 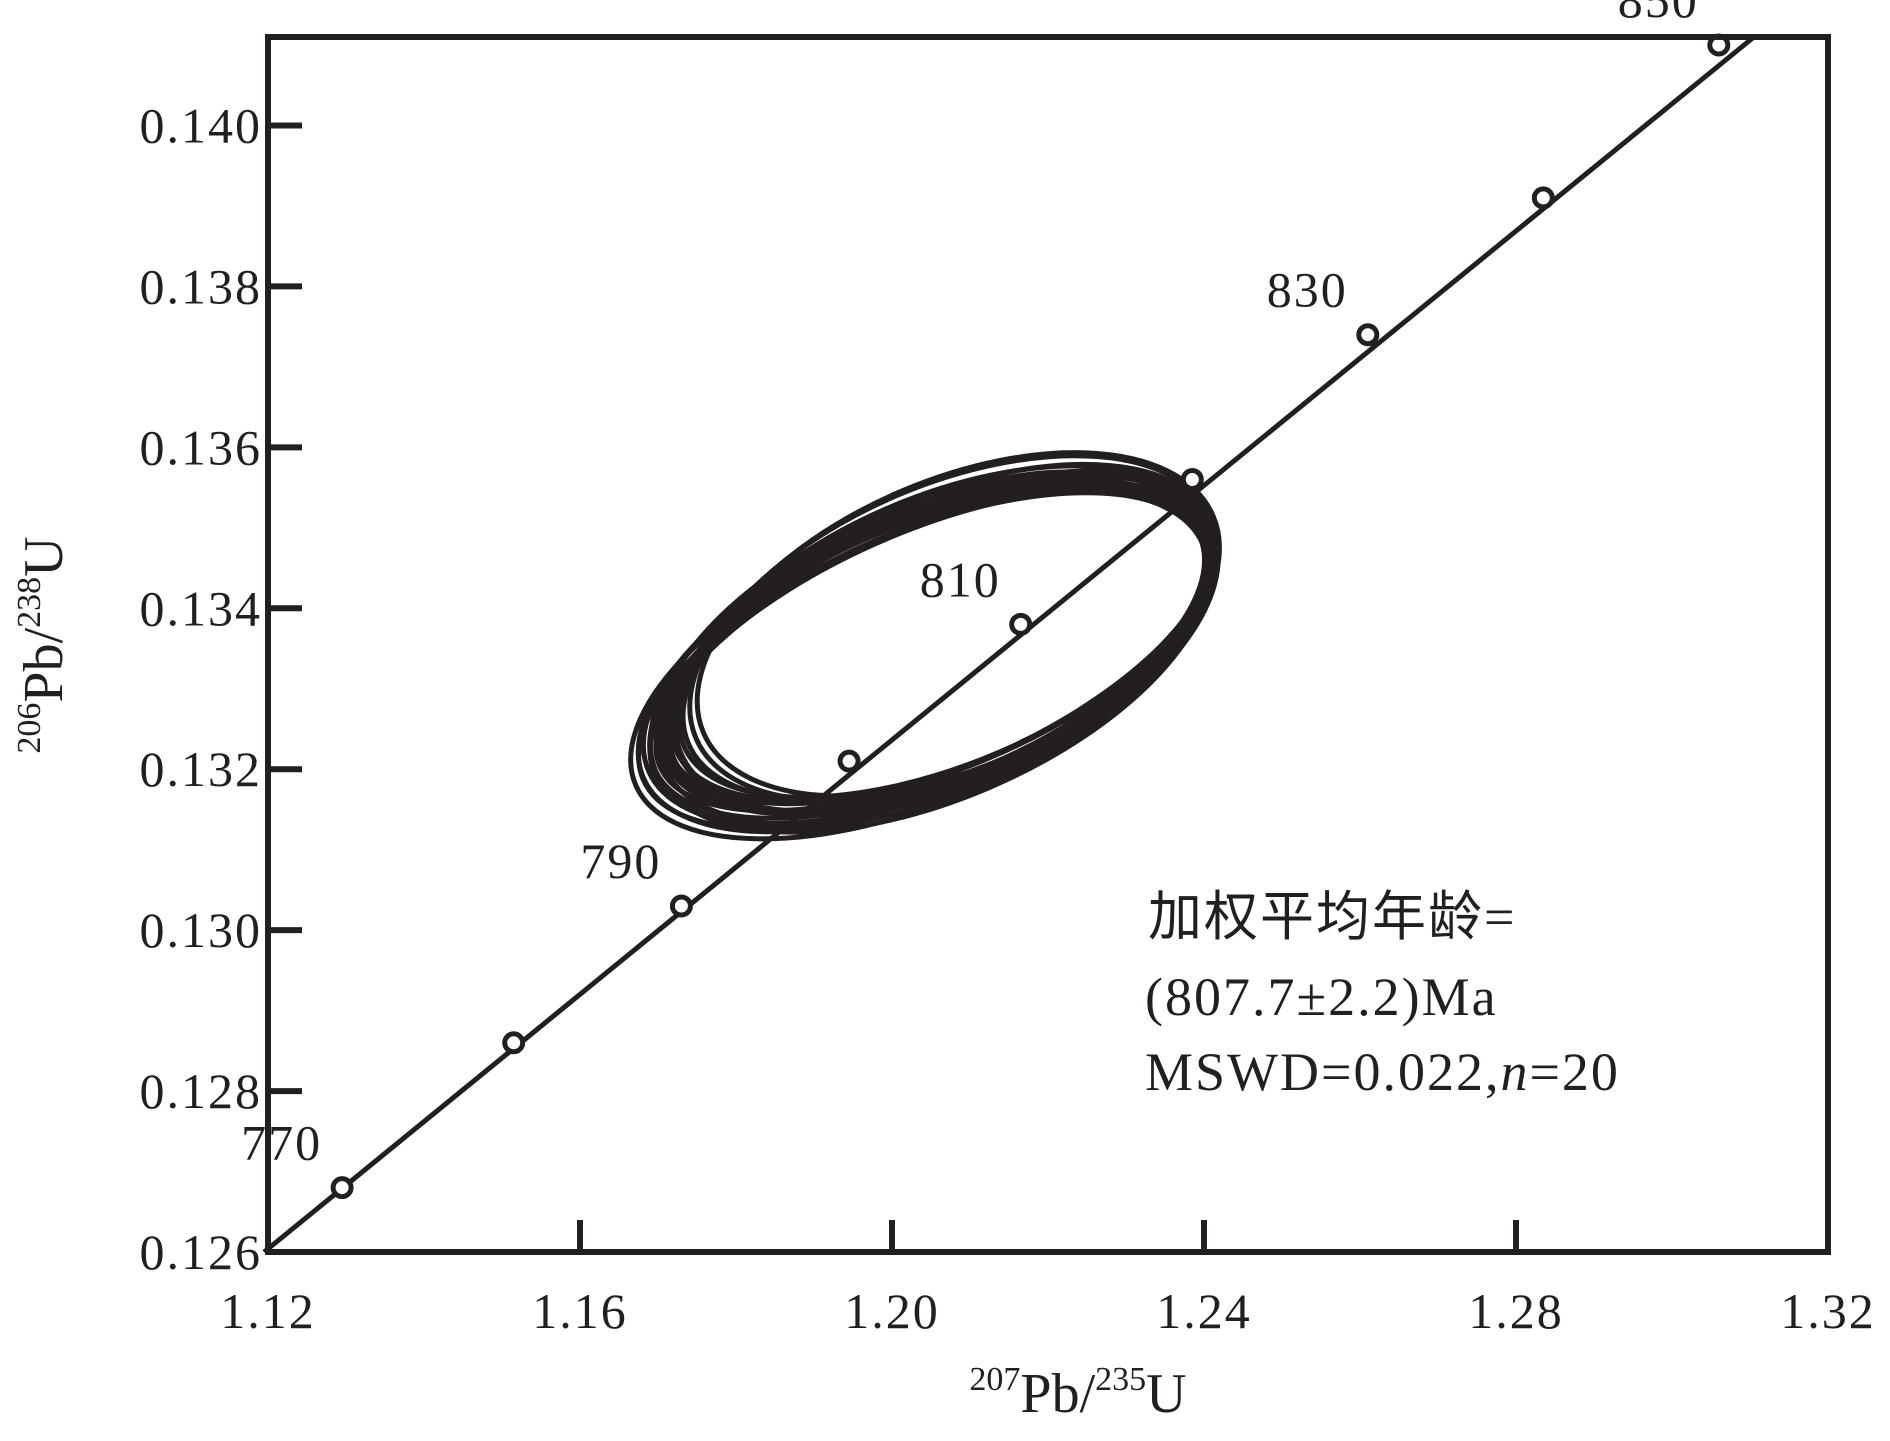 I want to click on y-tick-label: 0.134, so click(x=201, y=608).